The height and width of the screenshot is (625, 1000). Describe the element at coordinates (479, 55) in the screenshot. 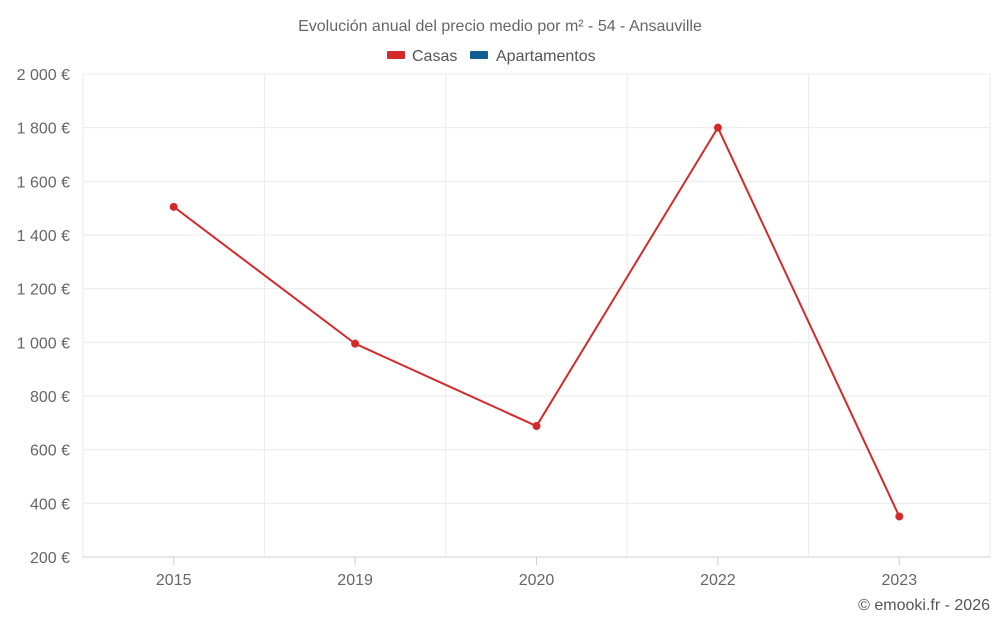

I see `legend-swatch-apartamentos` at that location.